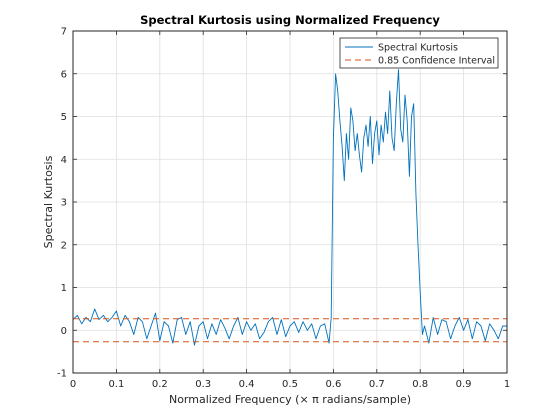 This screenshot has width=560, height=420. Describe the element at coordinates (418, 48) in the screenshot. I see `legend-label-spectral-kurtosis: Spectral Kurtosis` at that location.